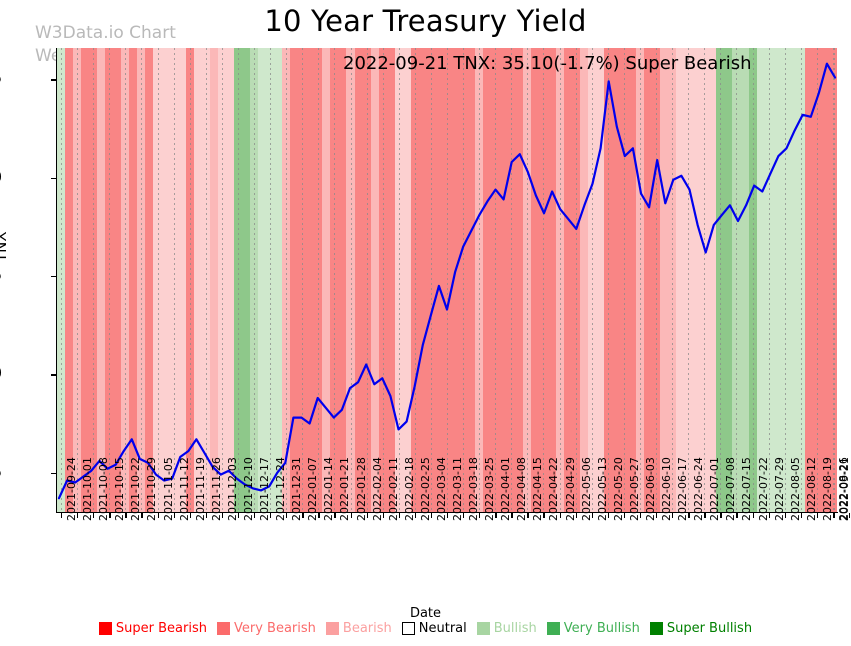  I want to click on x-tick-label: 2022-09-21, so click(844, 489).